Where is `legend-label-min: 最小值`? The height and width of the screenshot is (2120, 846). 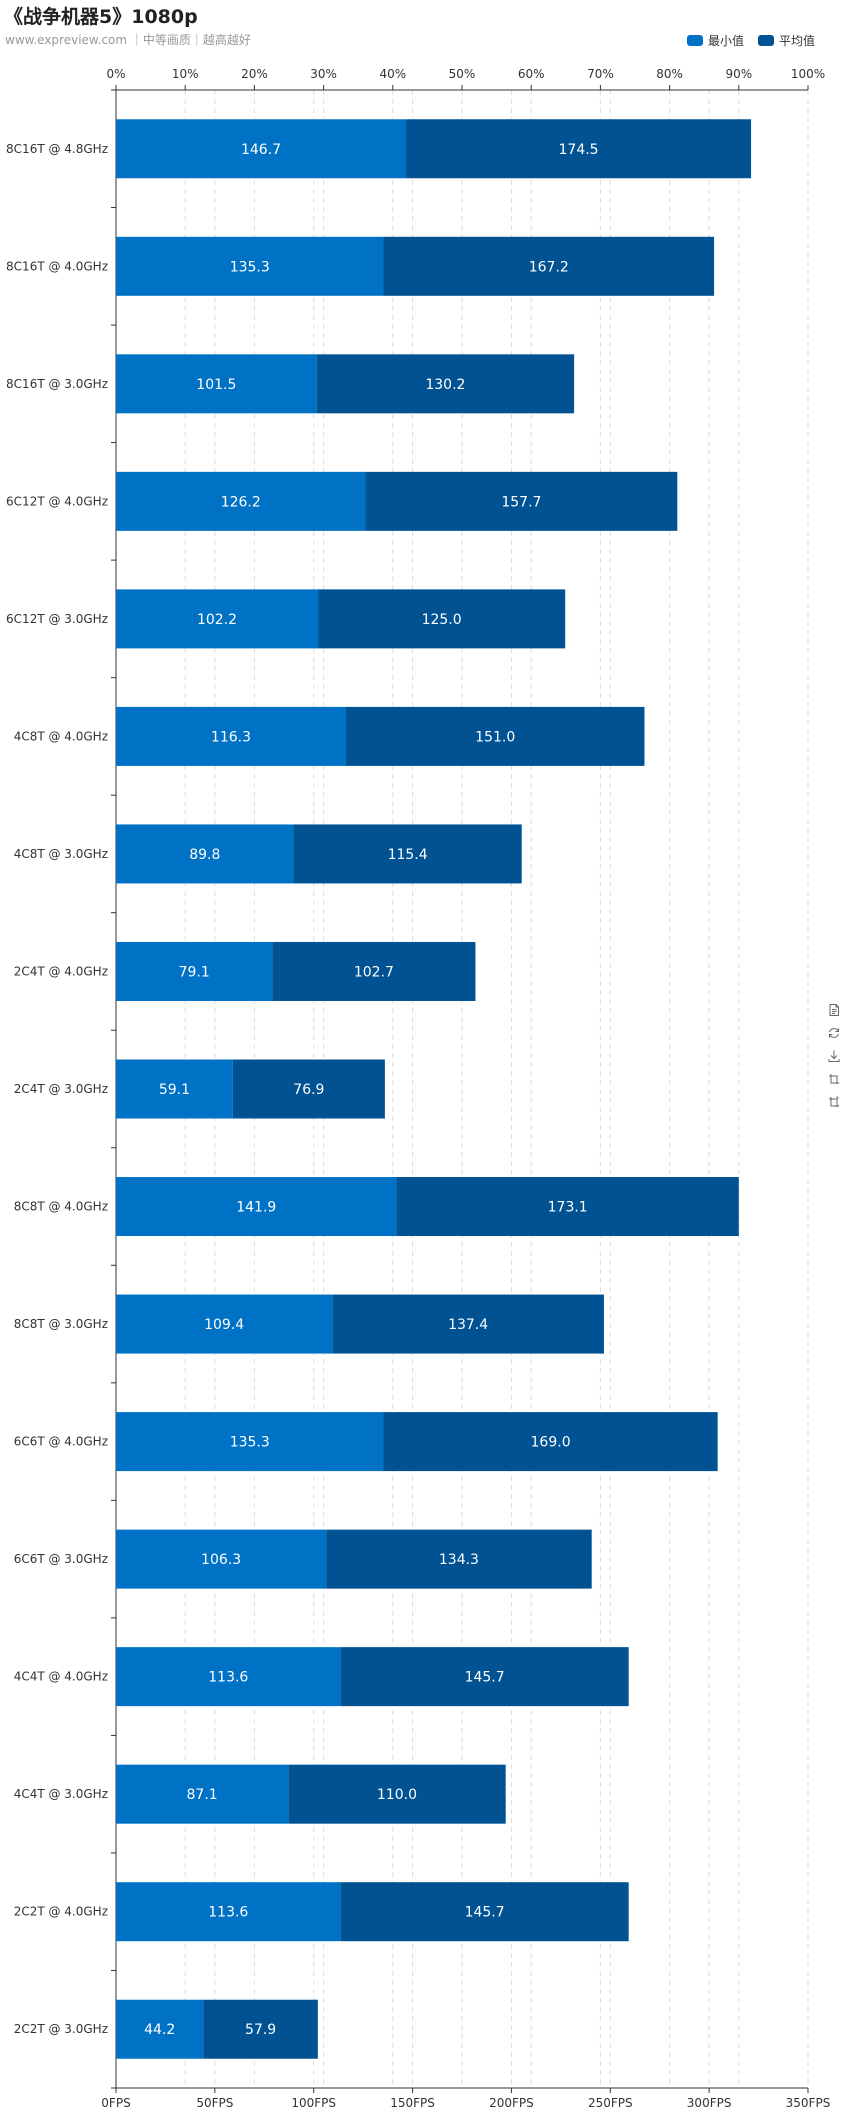 legend-label-min: 最小值 is located at coordinates (725, 41).